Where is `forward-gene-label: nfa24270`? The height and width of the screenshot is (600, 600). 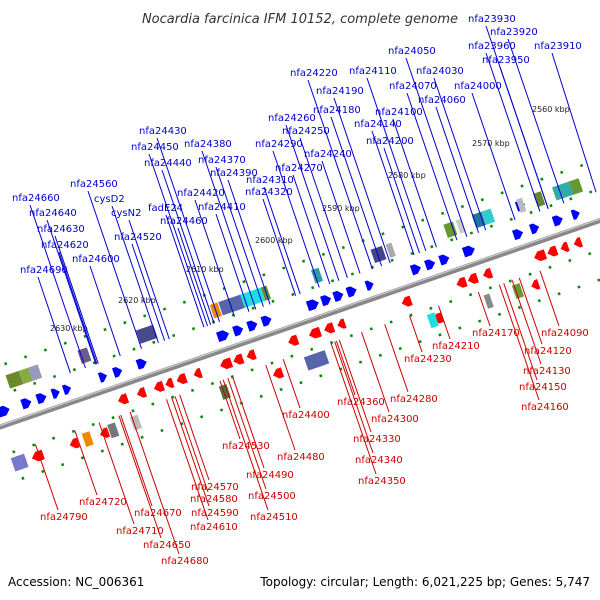
forward-gene-label: nfa24270 is located at coordinates (299, 168).